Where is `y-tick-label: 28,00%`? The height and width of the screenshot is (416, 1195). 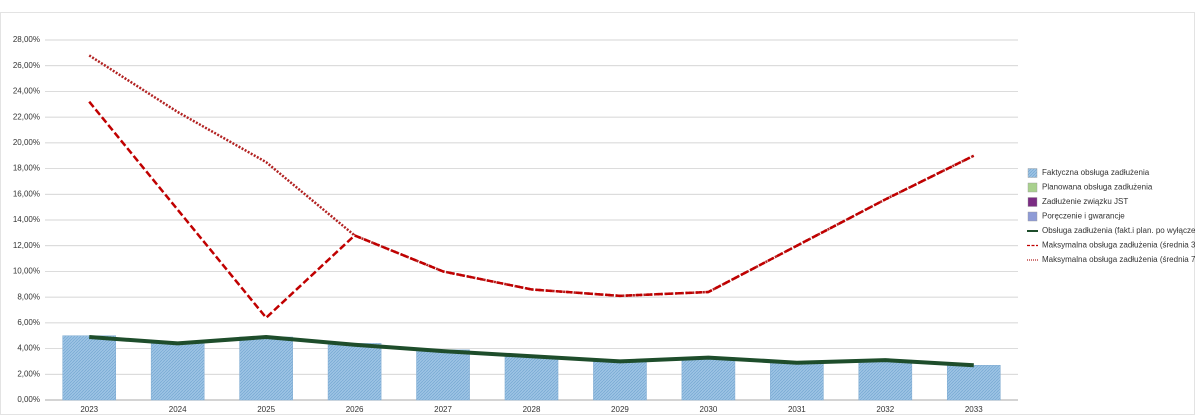 y-tick-label: 28,00% is located at coordinates (26, 39).